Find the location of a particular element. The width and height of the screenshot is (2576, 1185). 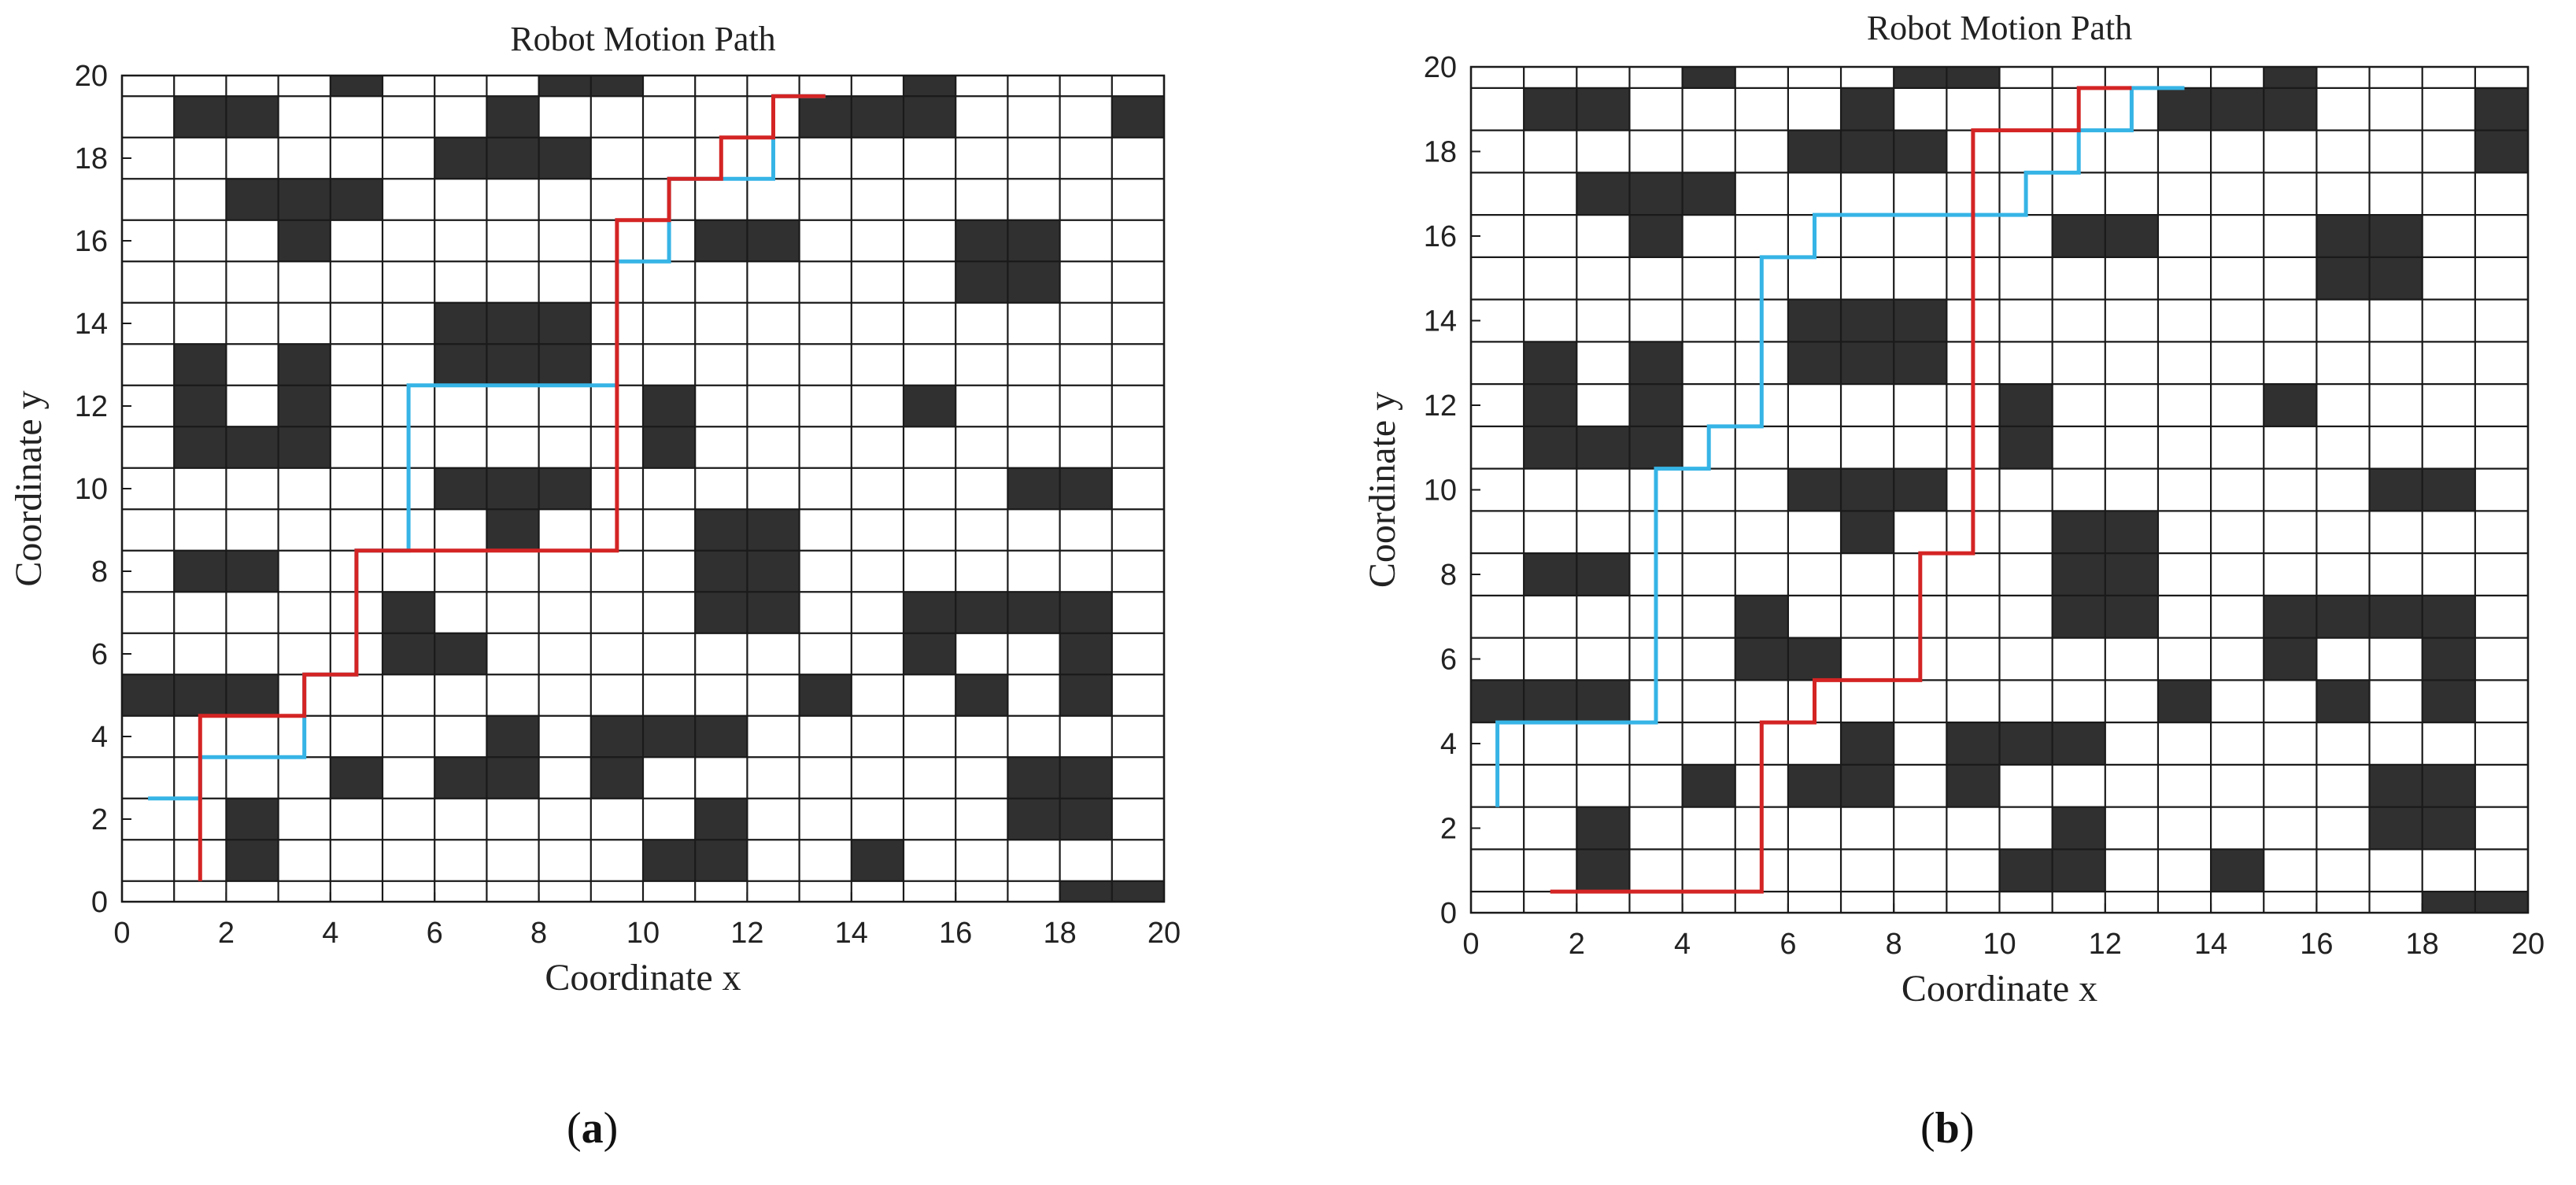

y-tick-label: 6 is located at coordinates (99, 654).